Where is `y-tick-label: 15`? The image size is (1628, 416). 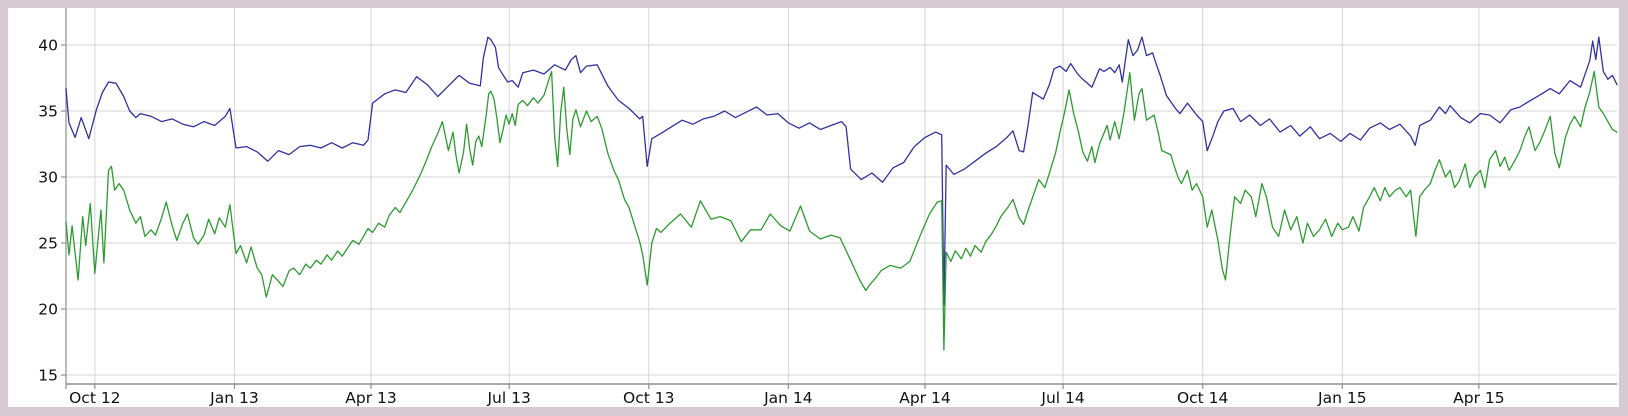 y-tick-label: 15 is located at coordinates (48, 376).